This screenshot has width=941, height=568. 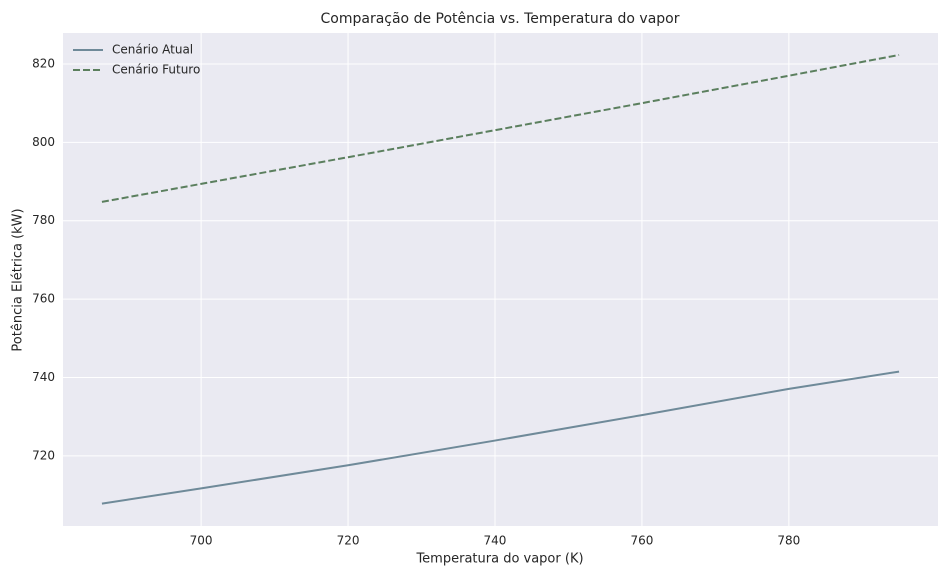 I want to click on y-tick-label: 760, so click(x=43, y=299).